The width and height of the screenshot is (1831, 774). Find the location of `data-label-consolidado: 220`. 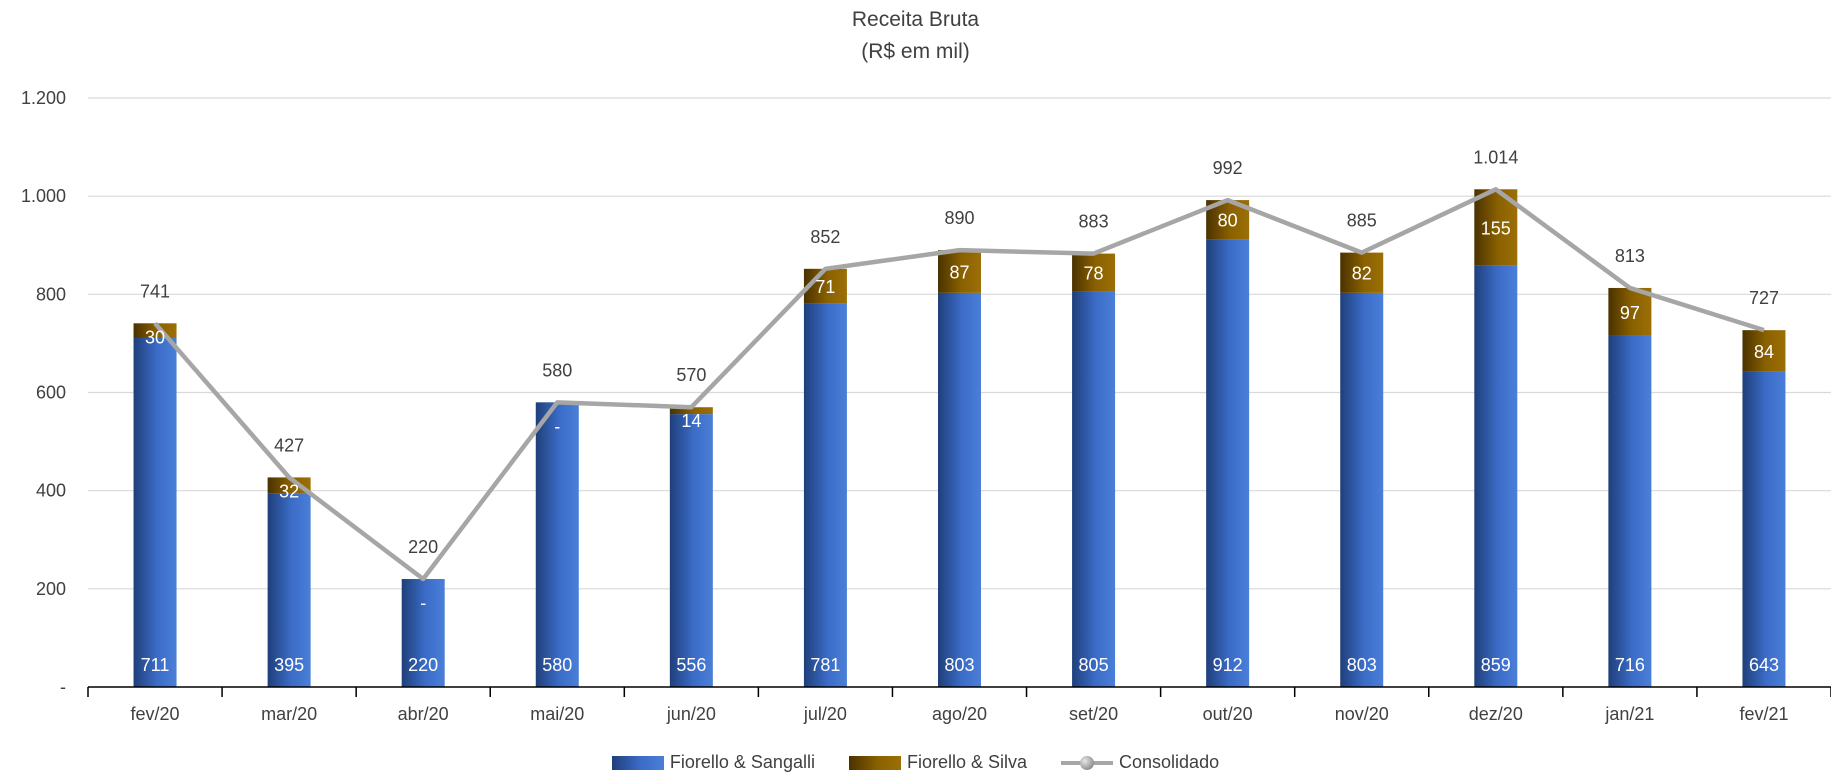

data-label-consolidado: 220 is located at coordinates (423, 547).